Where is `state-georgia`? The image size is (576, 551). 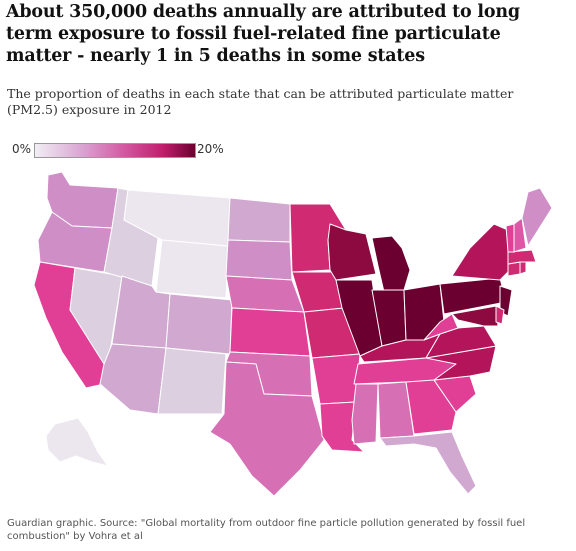
state-georgia is located at coordinates (431, 407).